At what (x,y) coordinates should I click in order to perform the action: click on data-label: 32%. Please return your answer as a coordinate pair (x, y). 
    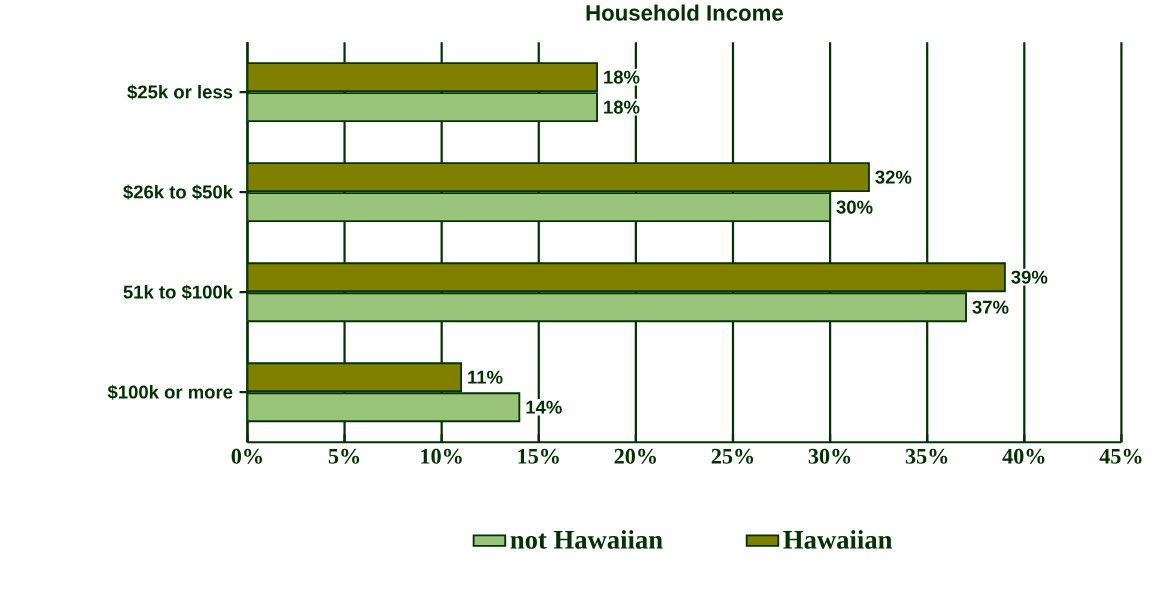
    Looking at the image, I should click on (893, 177).